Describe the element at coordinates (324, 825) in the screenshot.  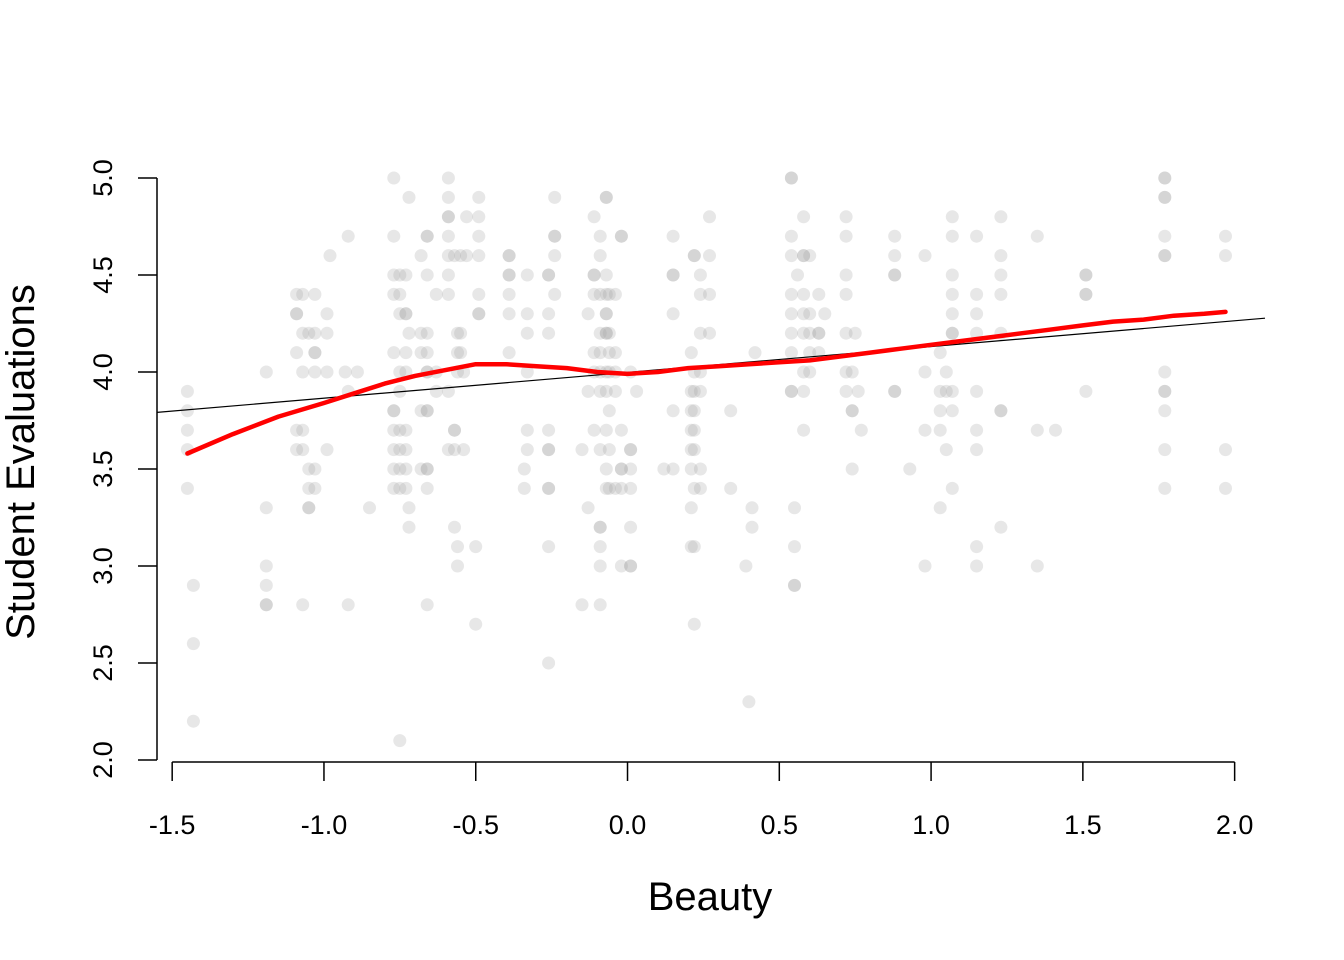
I see `x-tick-label: -1.0` at that location.